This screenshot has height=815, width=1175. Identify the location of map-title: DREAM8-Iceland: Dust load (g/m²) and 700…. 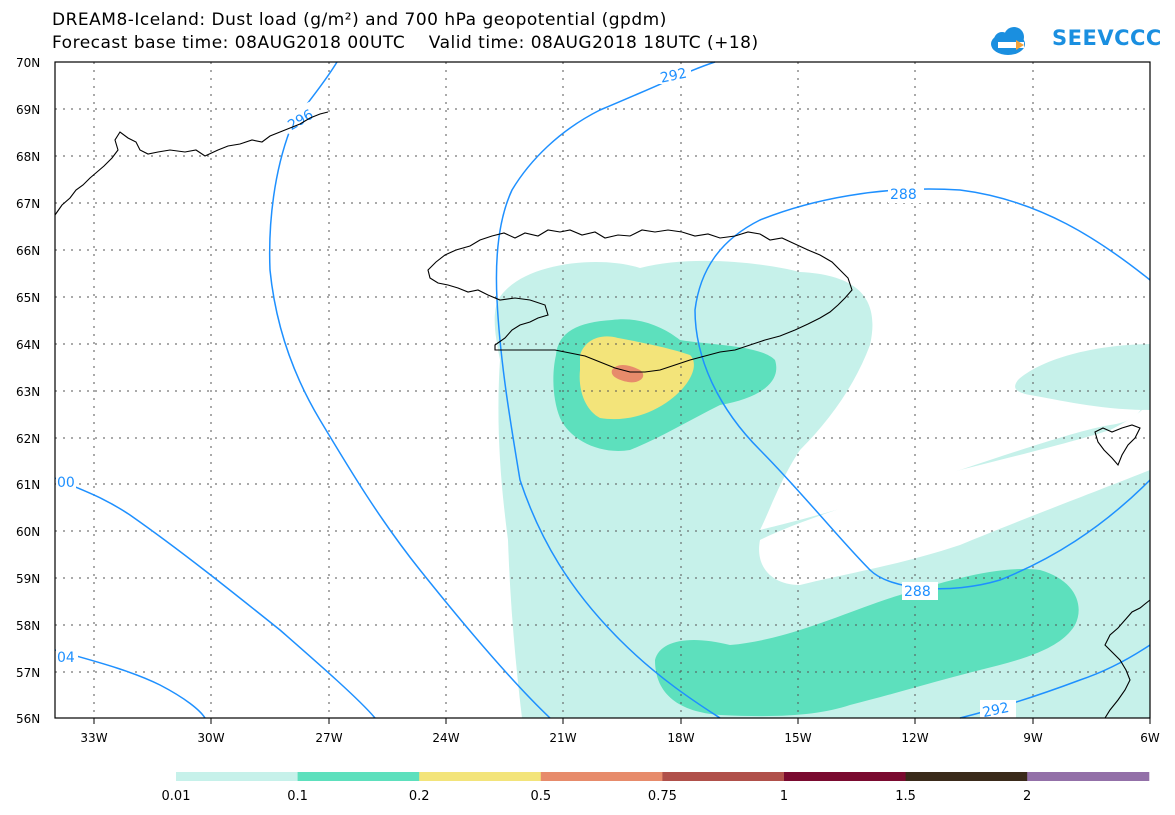
(359, 20).